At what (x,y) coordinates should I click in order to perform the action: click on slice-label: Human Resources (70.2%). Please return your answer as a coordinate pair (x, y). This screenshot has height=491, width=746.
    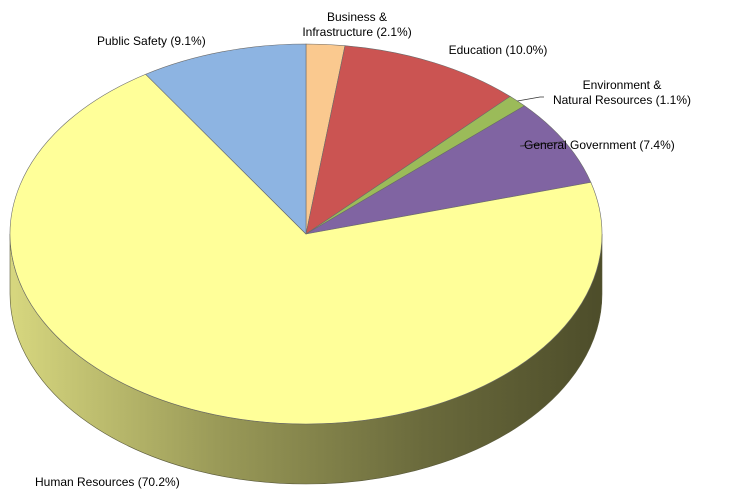
    Looking at the image, I should click on (107, 482).